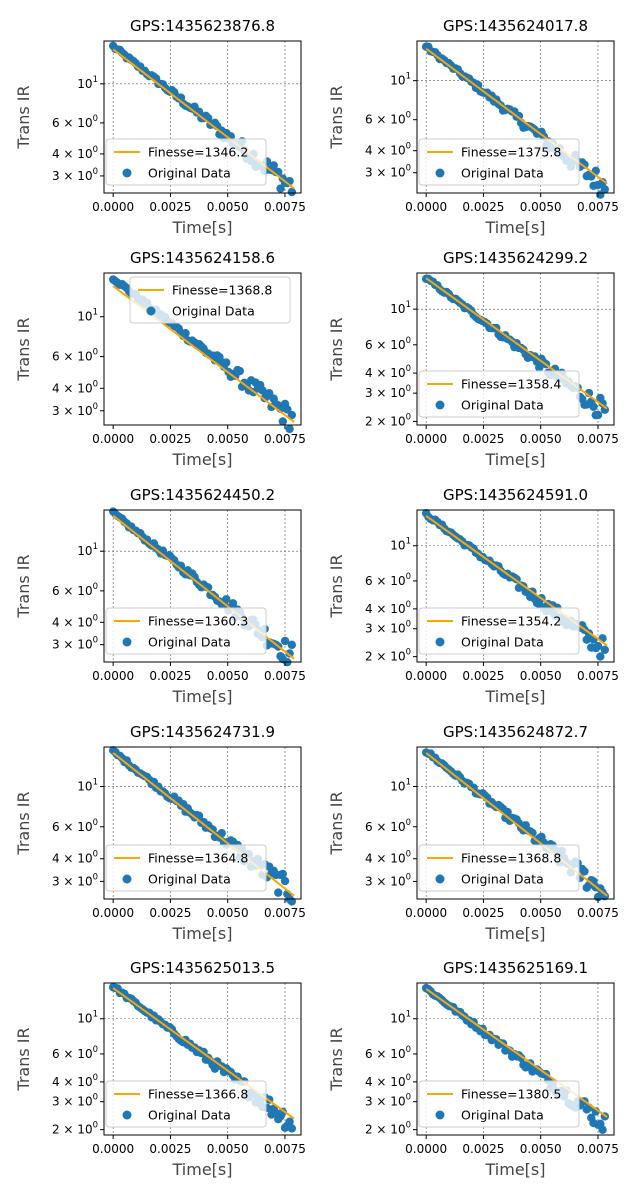 The image size is (640, 1200). I want to click on subplot-title: GPS:1435624872.7, so click(515, 732).